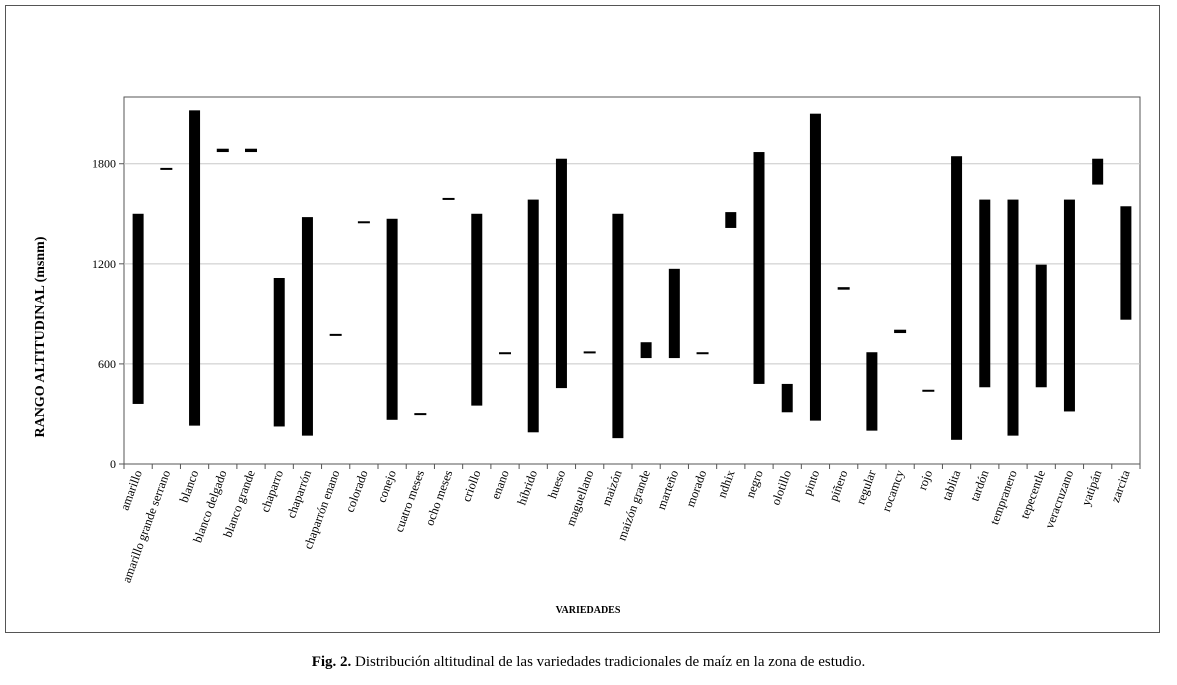  What do you see at coordinates (113, 464) in the screenshot?
I see `y-tick-label: 0` at bounding box center [113, 464].